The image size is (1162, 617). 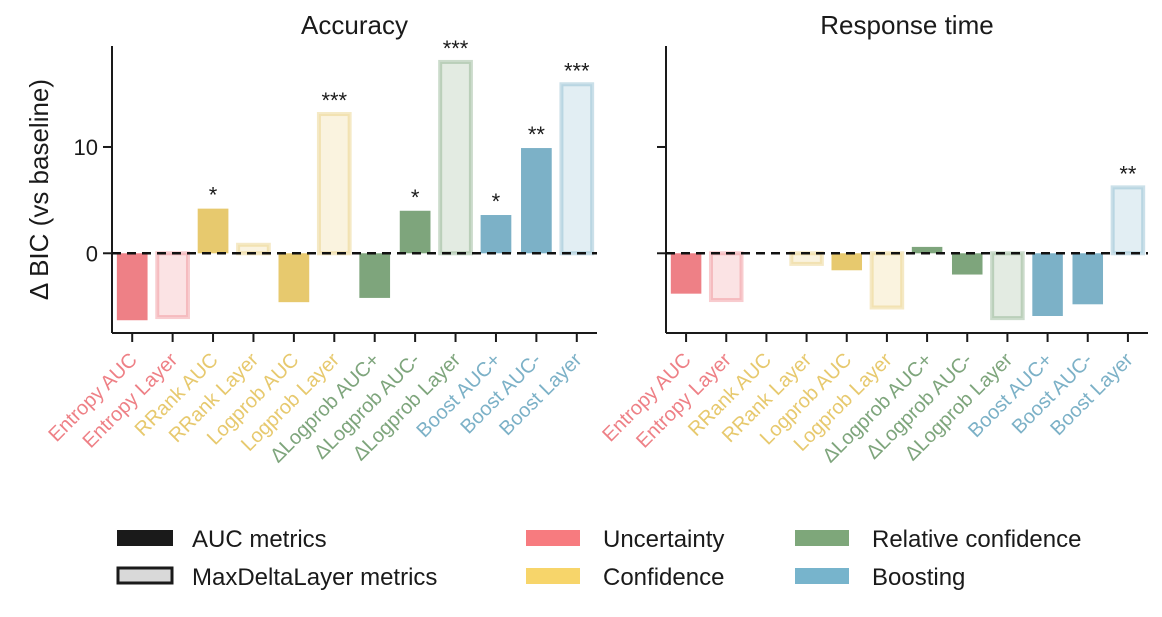 I want to click on legend-entry-confidence: Confidence, so click(x=625, y=577).